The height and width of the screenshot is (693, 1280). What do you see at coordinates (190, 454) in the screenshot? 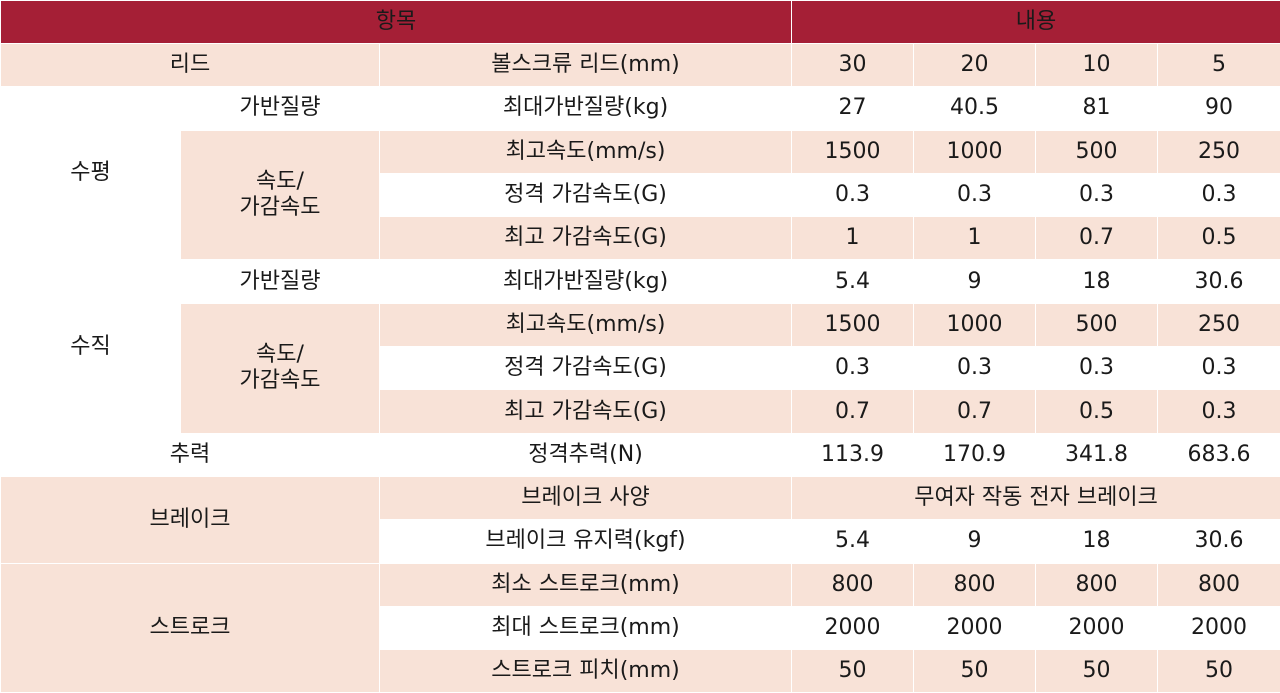
I see `thrust-label: 추력` at bounding box center [190, 454].